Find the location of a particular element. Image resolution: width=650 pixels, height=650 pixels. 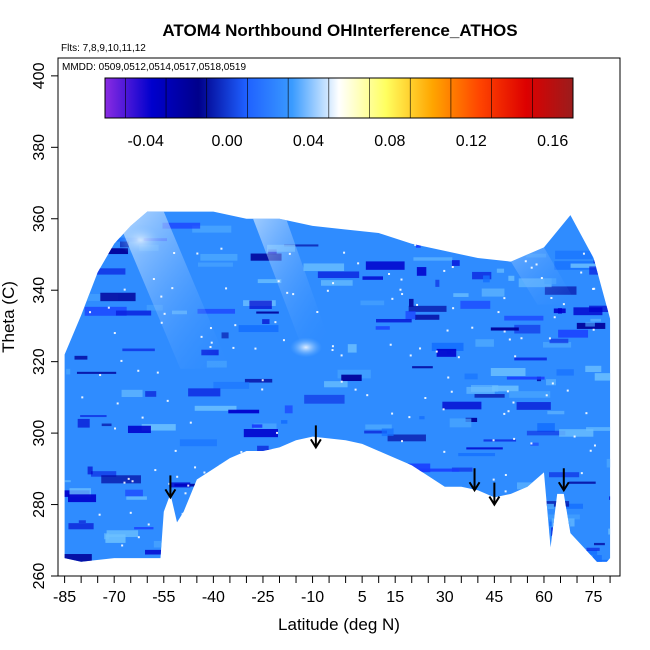

y-tick-label: 400 is located at coordinates (39, 75).